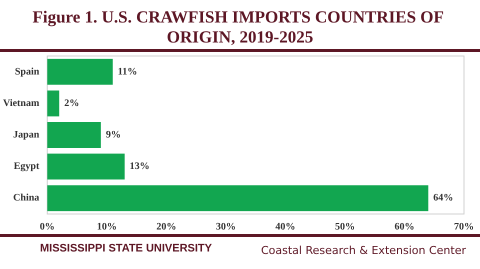  Describe the element at coordinates (140, 166) in the screenshot. I see `data-label: 13%` at that location.